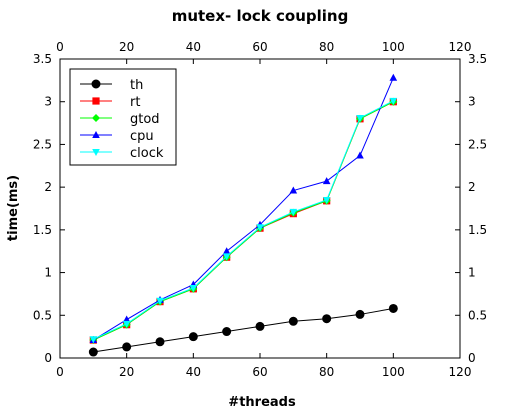 This screenshot has height=419, width=519. Describe the element at coordinates (193, 372) in the screenshot. I see `x-tick-label-bottom: 40` at that location.